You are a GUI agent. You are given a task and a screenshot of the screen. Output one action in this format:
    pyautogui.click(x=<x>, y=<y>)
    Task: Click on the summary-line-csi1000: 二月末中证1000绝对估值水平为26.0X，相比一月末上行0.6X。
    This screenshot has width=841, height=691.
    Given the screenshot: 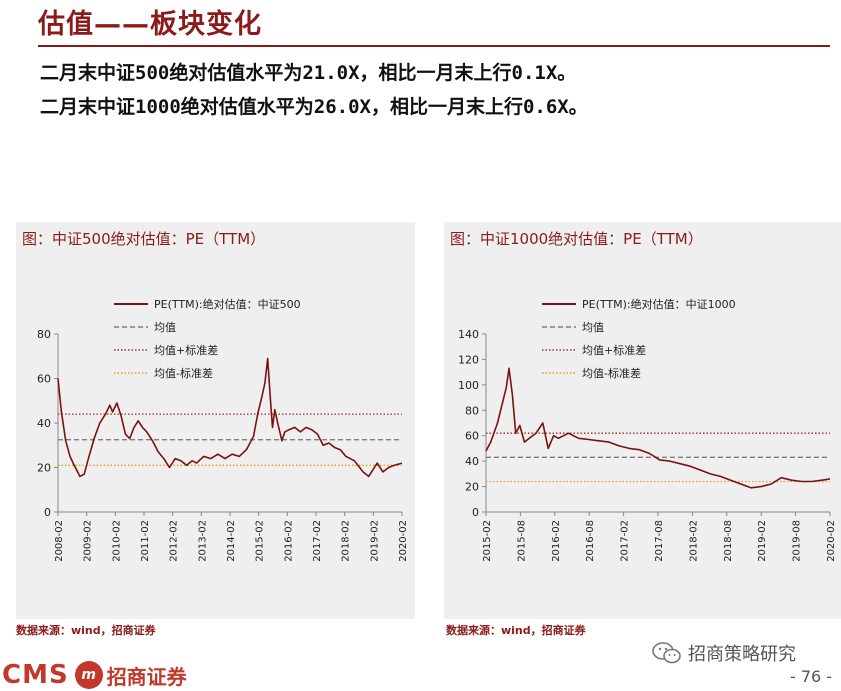 What is the action you would take?
    pyautogui.click(x=314, y=107)
    